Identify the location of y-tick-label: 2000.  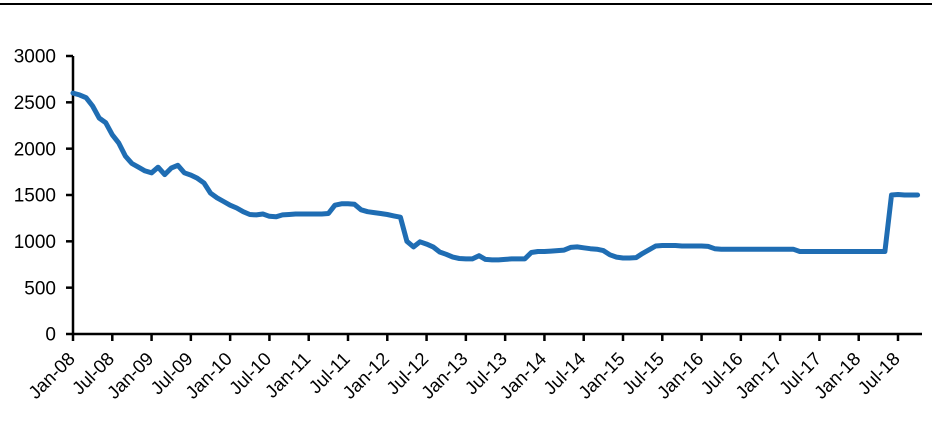
(35, 149).